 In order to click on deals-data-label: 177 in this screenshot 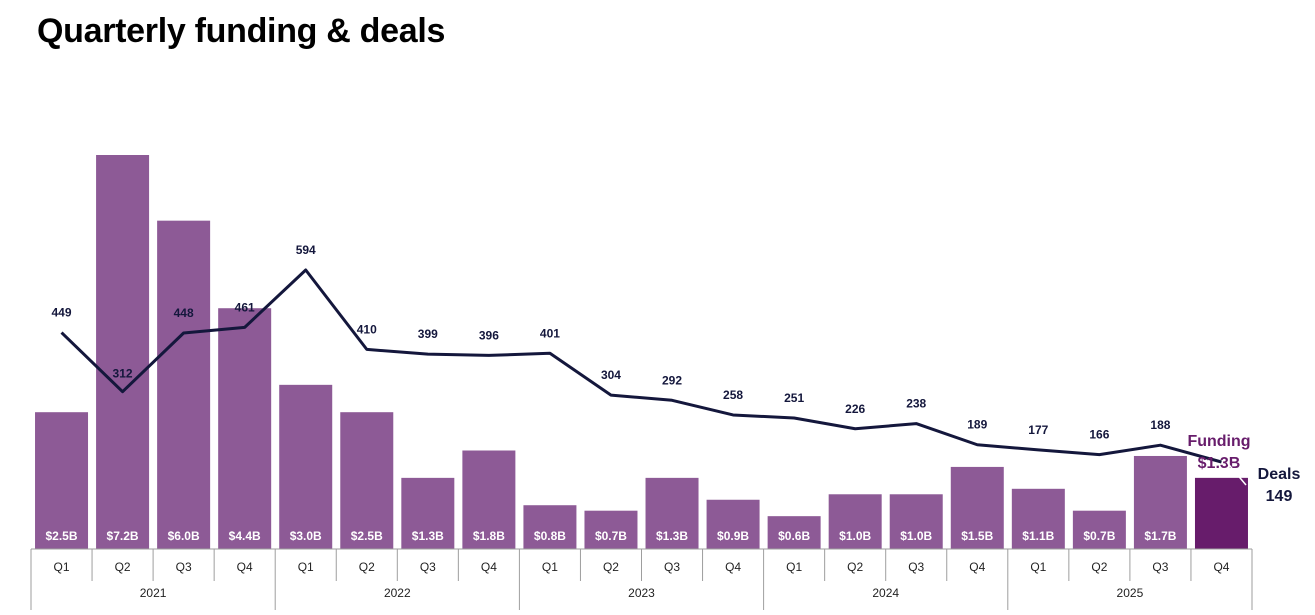, I will do `click(1038, 430)`.